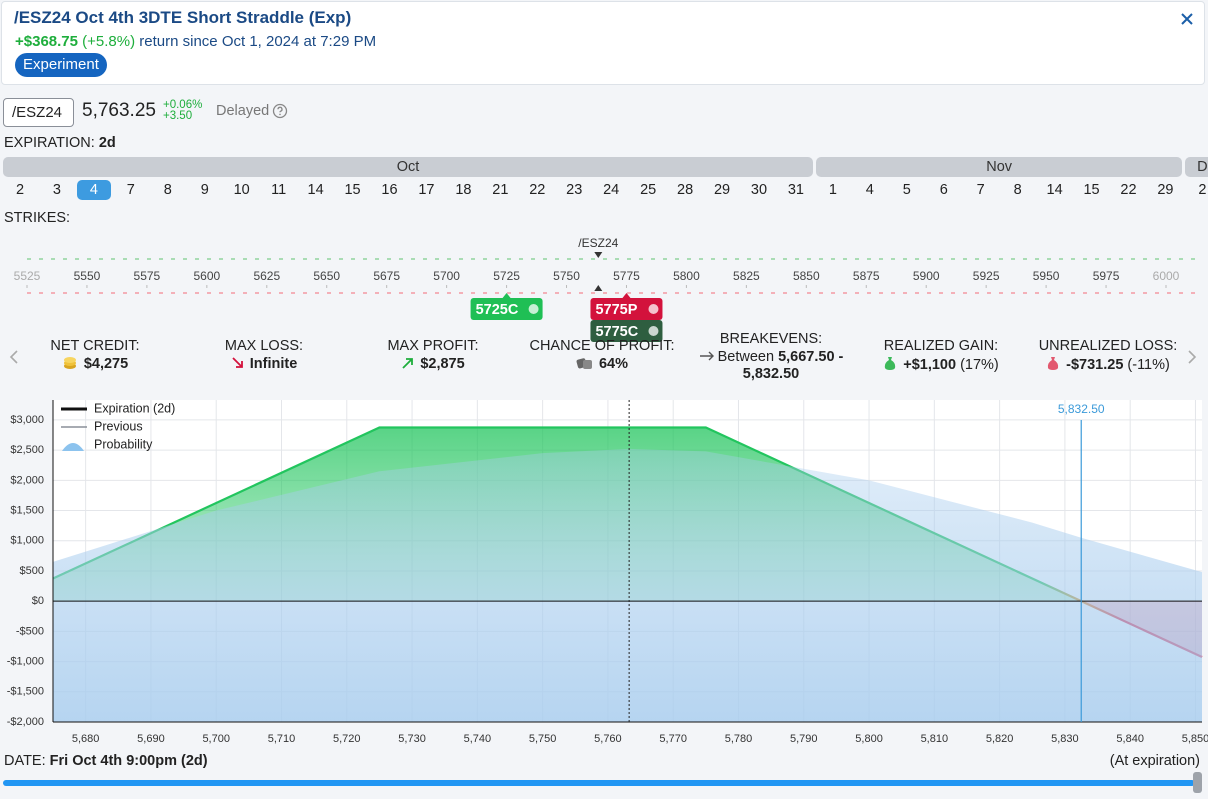 This screenshot has height=799, width=1208. What do you see at coordinates (280, 111) in the screenshot?
I see `help-icon` at bounding box center [280, 111].